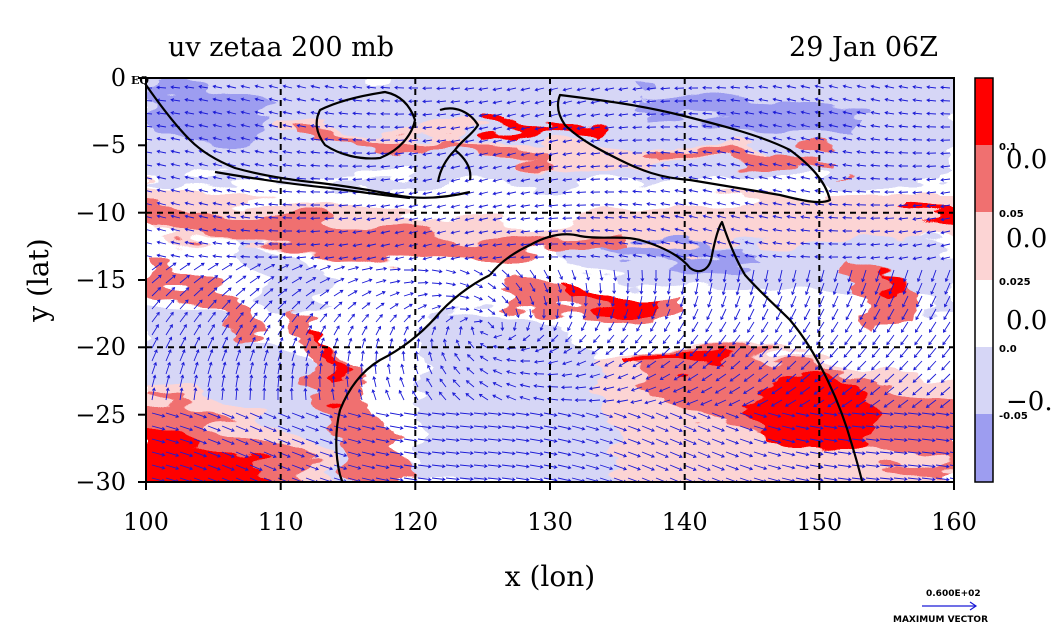 The image size is (1058, 631). What do you see at coordinates (1008, 147) in the screenshot?
I see `colorbar-level-label: 0.1` at bounding box center [1008, 147].